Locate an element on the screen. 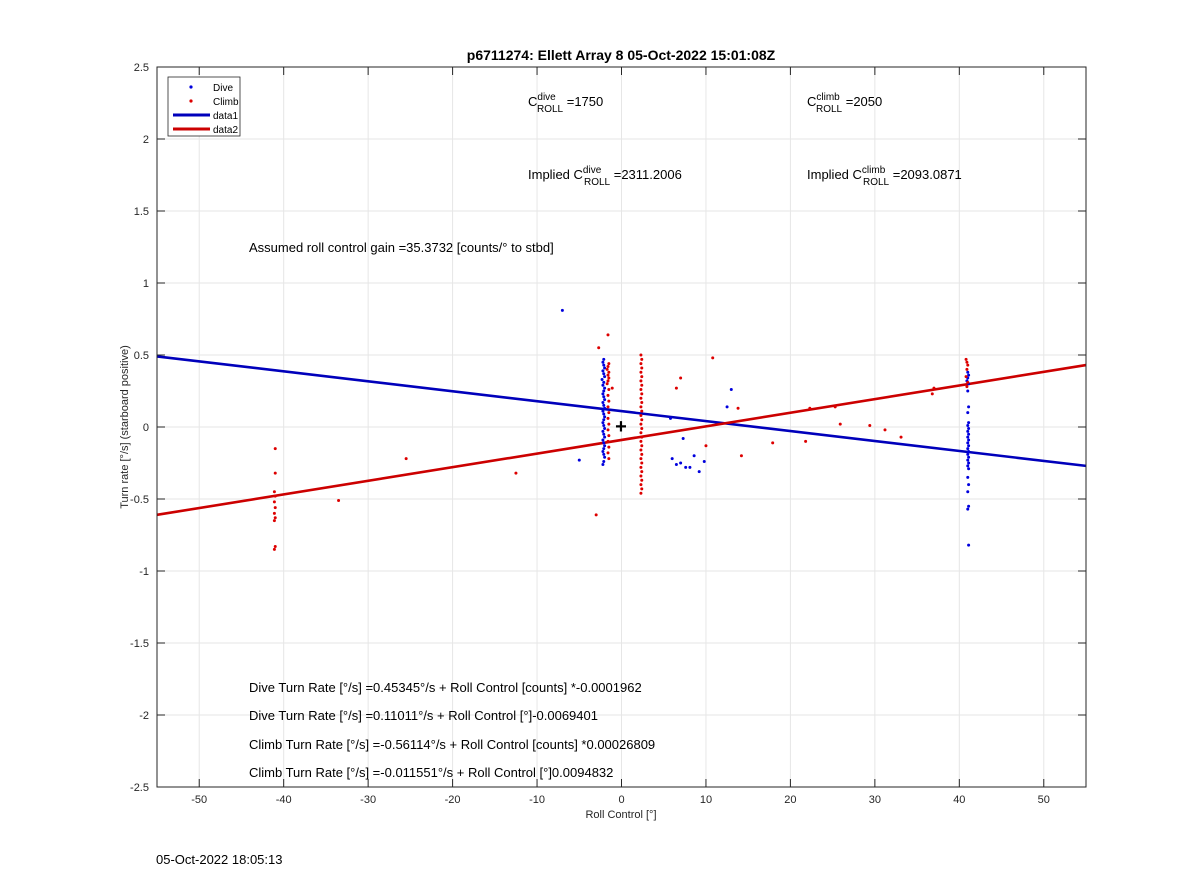  legend-marker-dive is located at coordinates (191, 87).